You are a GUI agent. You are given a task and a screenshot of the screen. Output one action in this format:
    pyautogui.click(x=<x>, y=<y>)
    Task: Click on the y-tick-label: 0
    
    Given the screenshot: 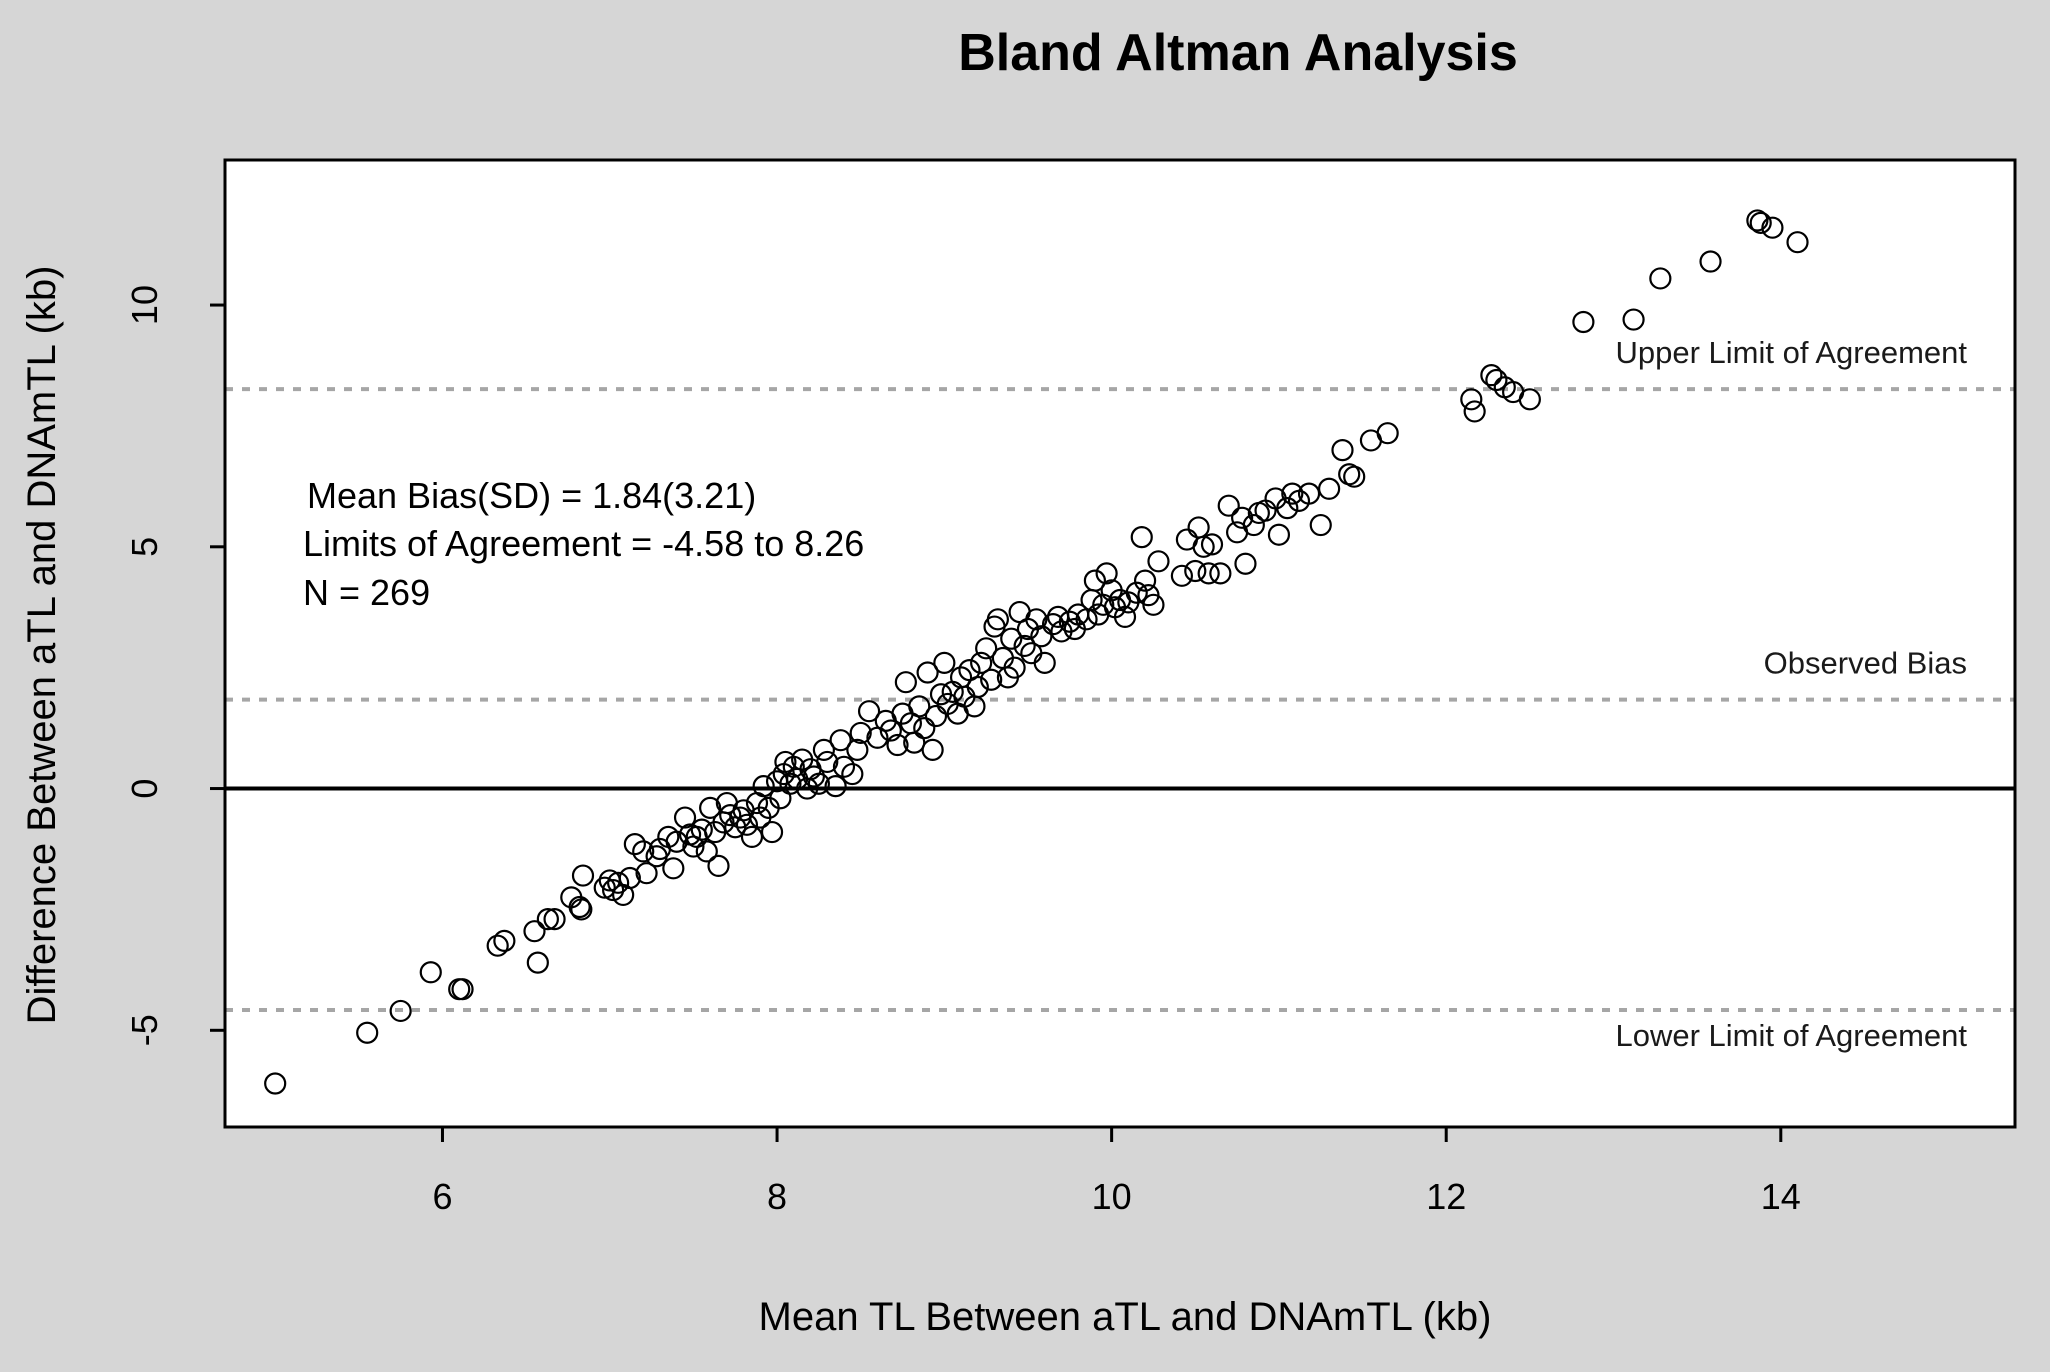 What is the action you would take?
    pyautogui.click(x=144, y=789)
    